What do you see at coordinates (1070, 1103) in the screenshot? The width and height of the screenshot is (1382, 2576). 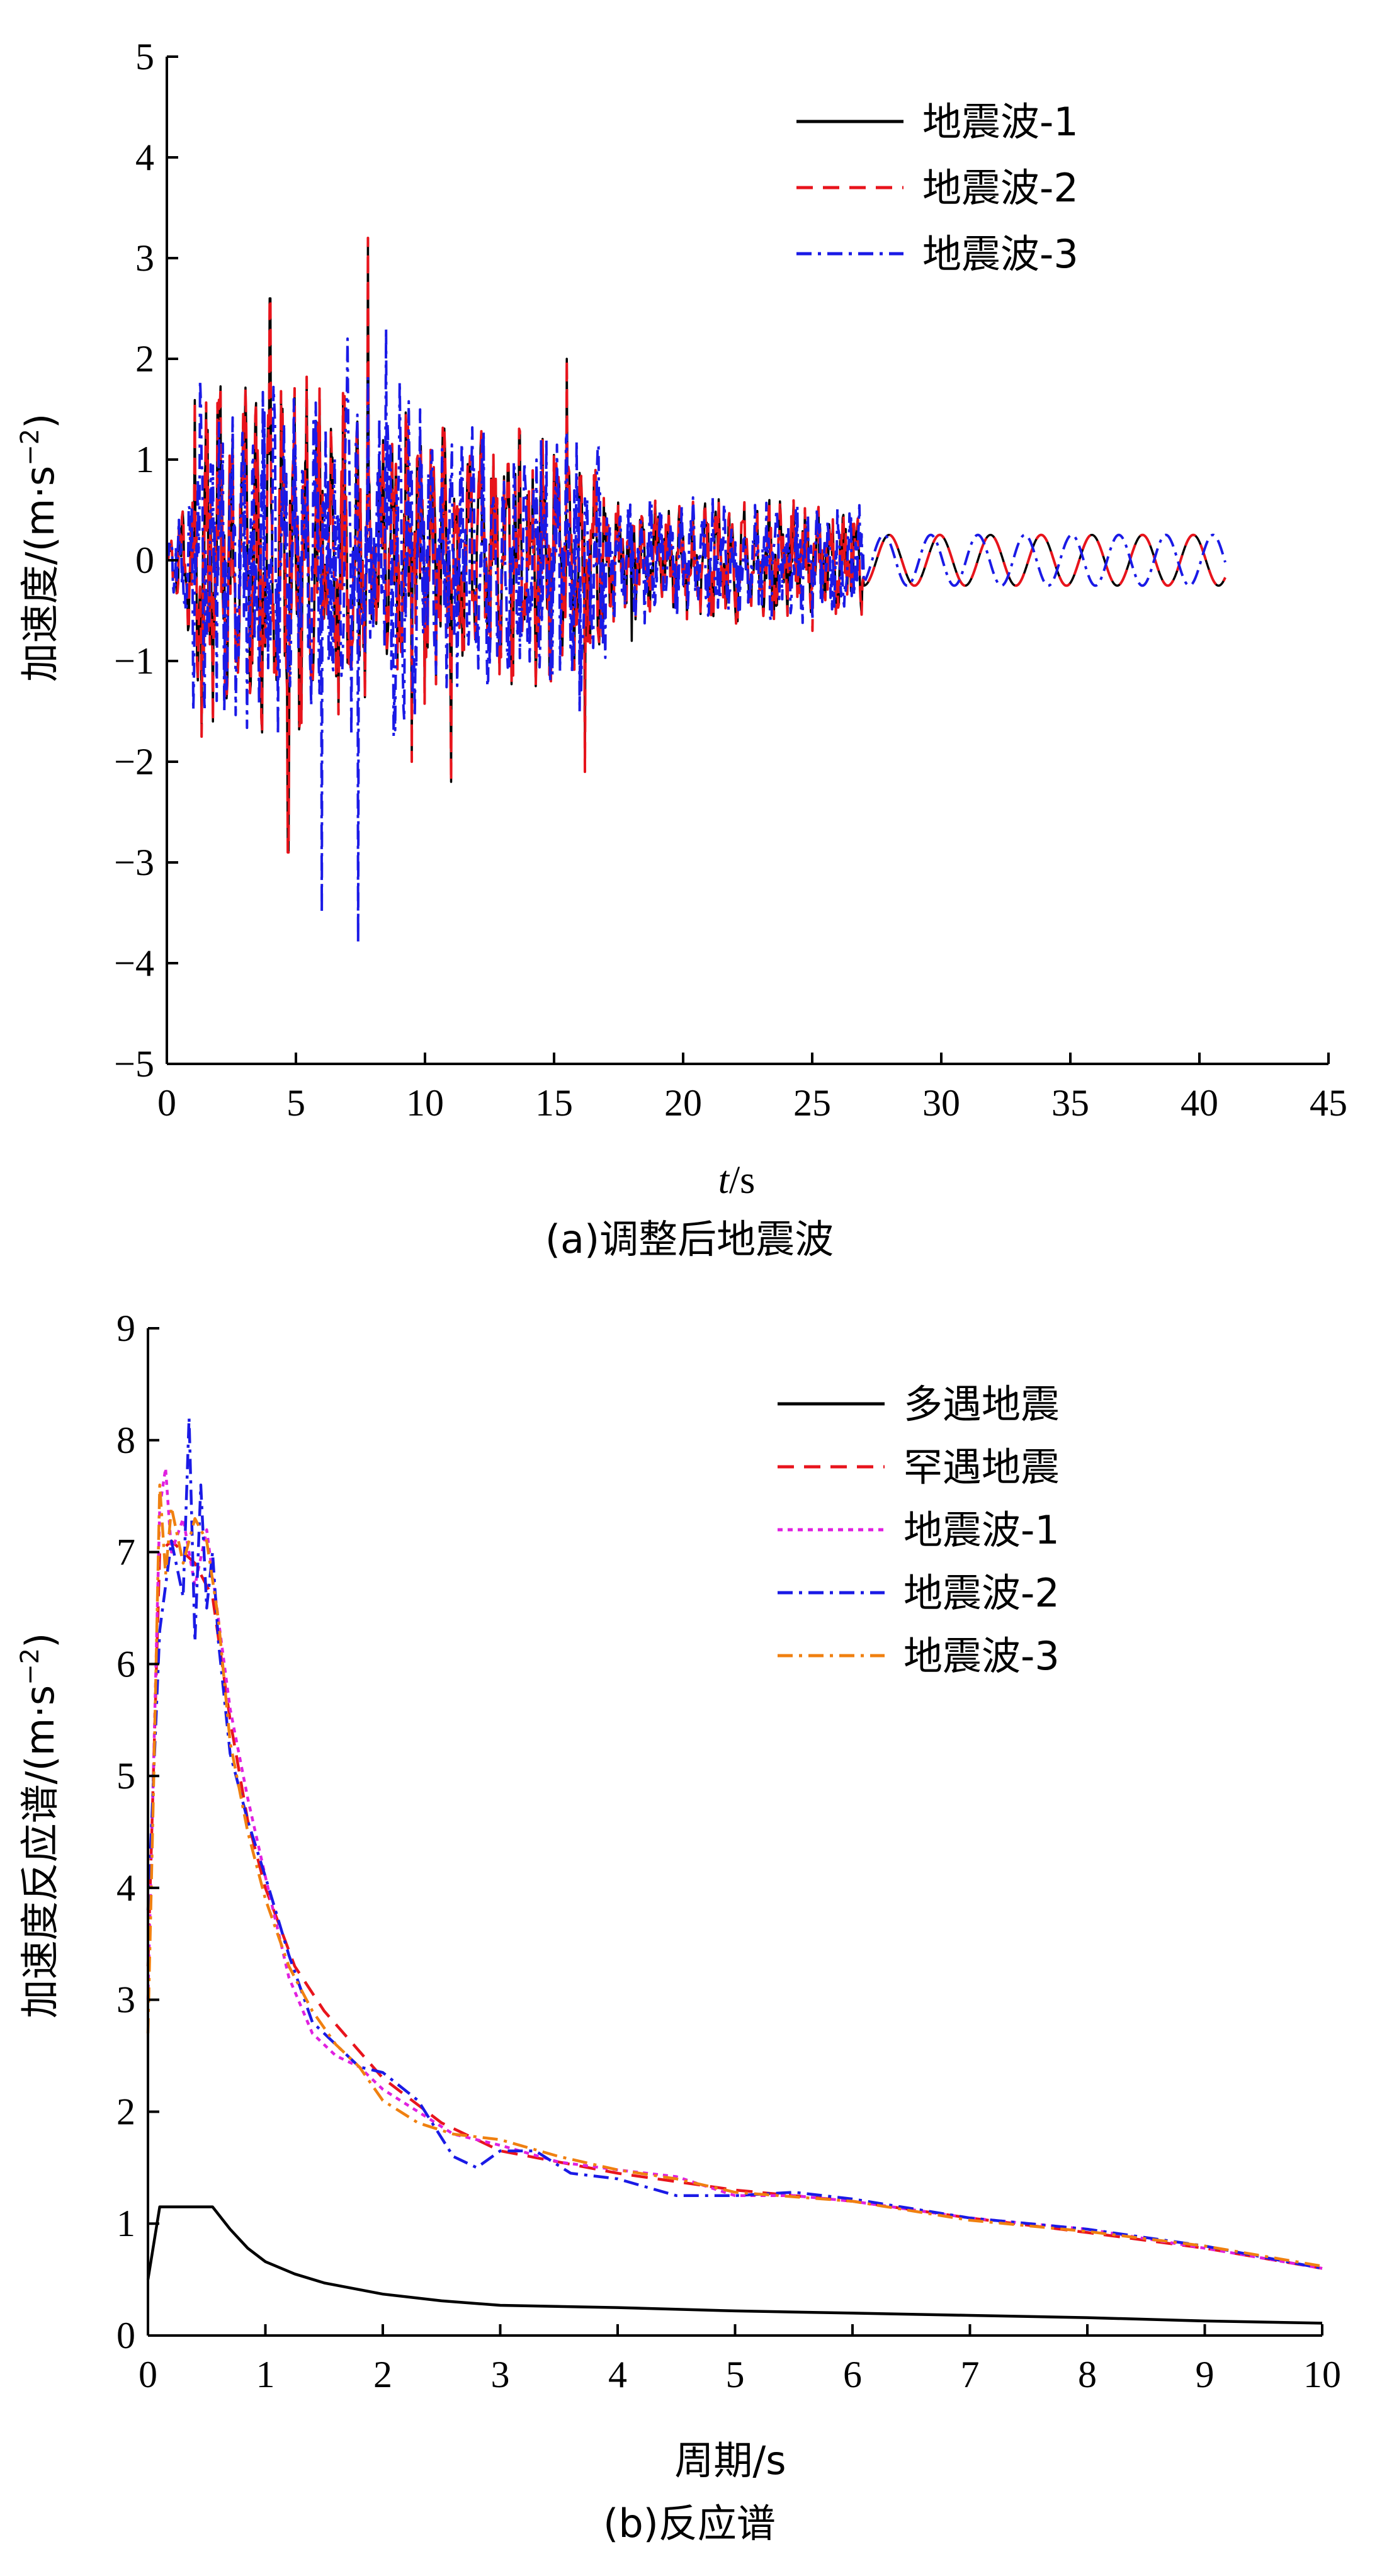 I see `x-tick-label: 35` at bounding box center [1070, 1103].